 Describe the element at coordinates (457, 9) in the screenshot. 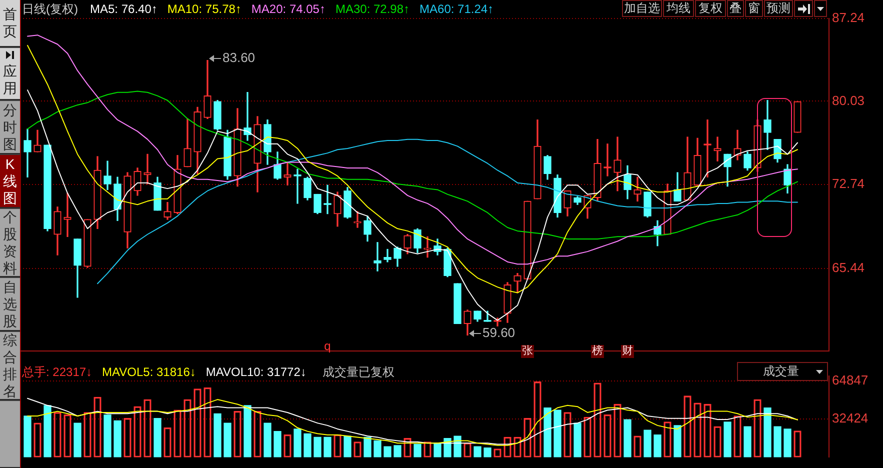

I see `text: MA60: 71.24↑` at that location.